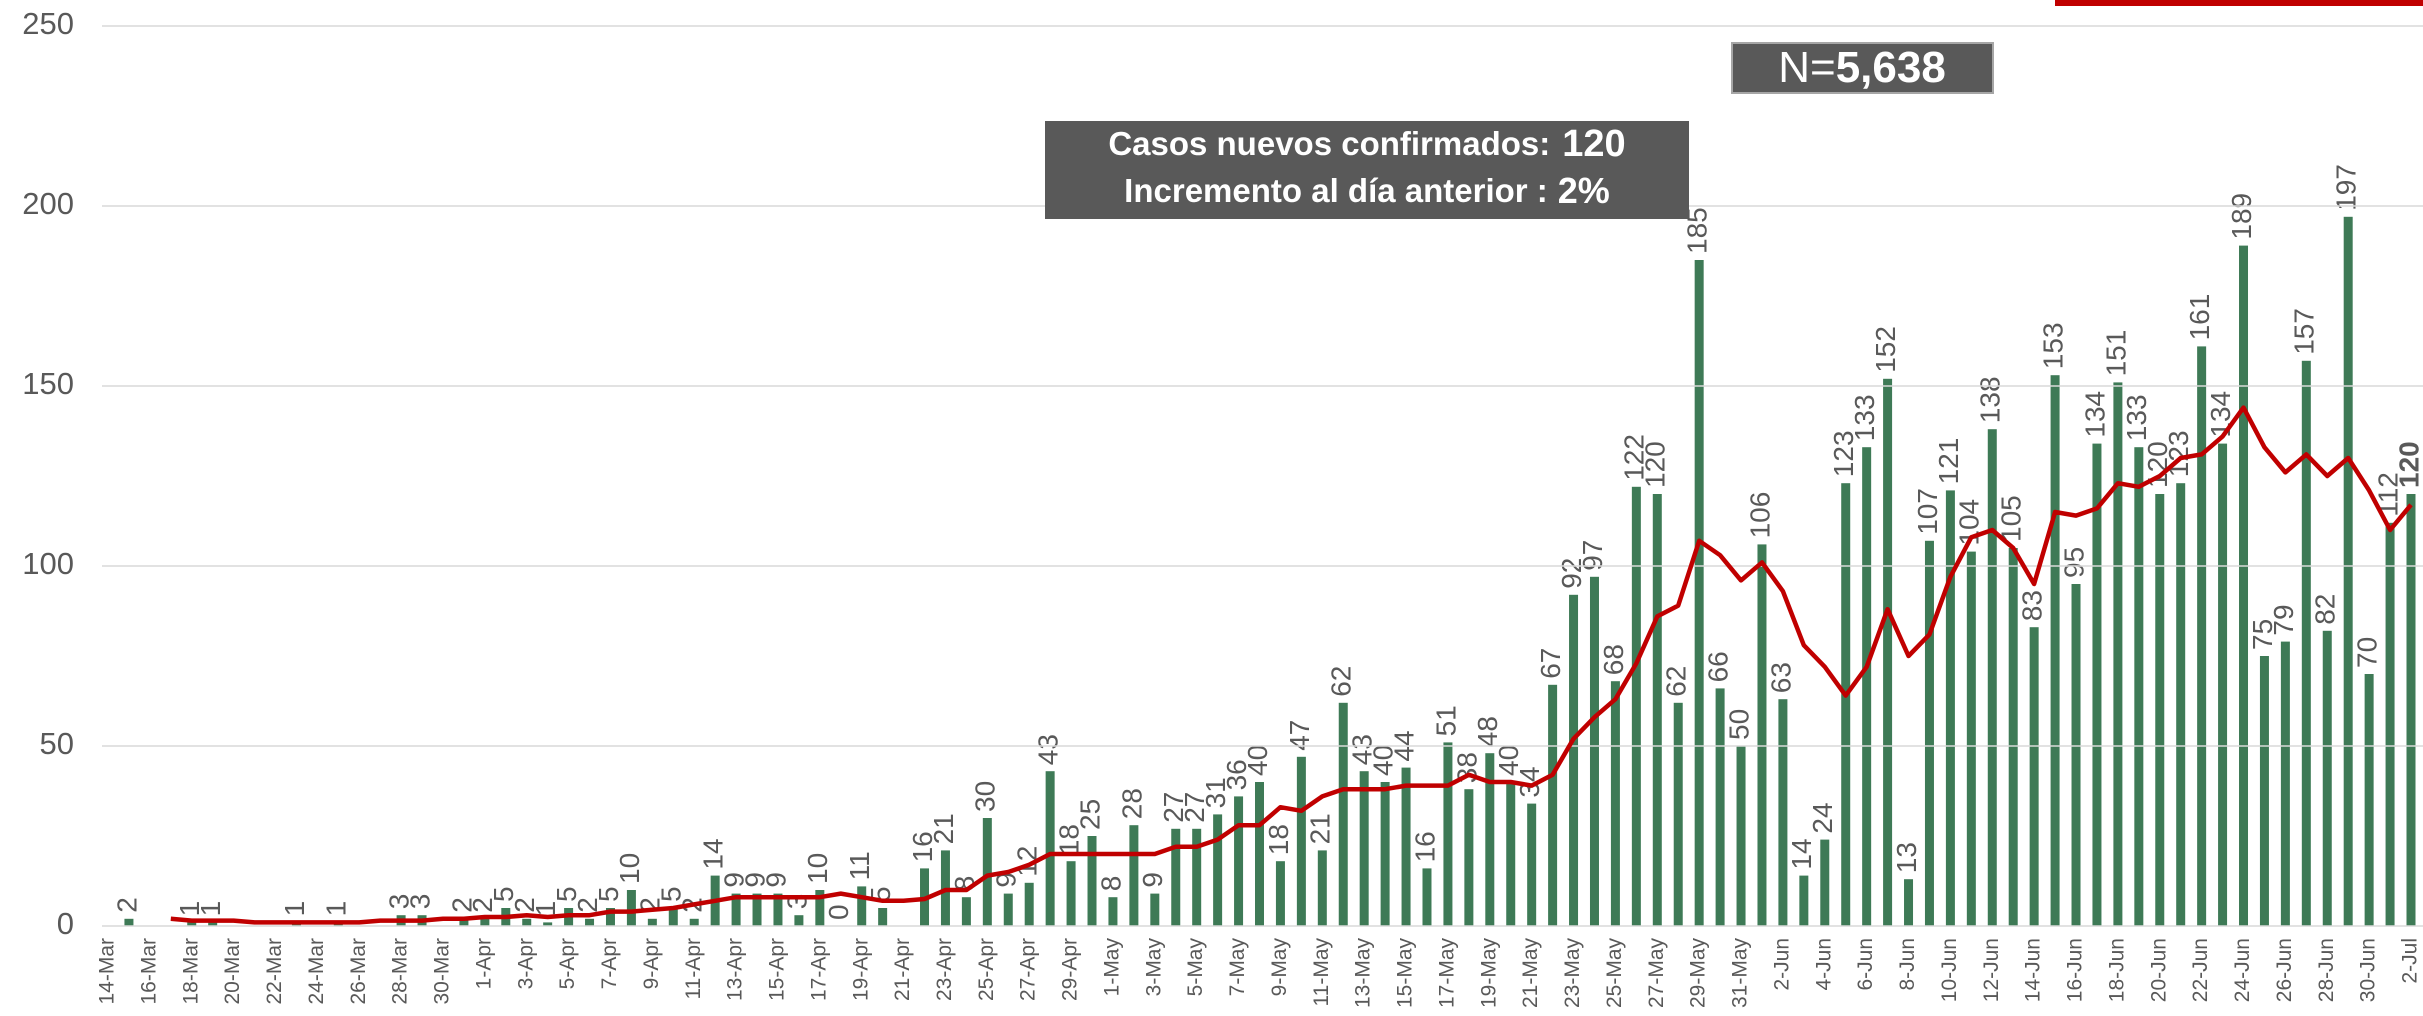 The height and width of the screenshot is (1016, 2423). What do you see at coordinates (818, 969) in the screenshot?
I see `x-tick-label: 17-Apr` at bounding box center [818, 969].